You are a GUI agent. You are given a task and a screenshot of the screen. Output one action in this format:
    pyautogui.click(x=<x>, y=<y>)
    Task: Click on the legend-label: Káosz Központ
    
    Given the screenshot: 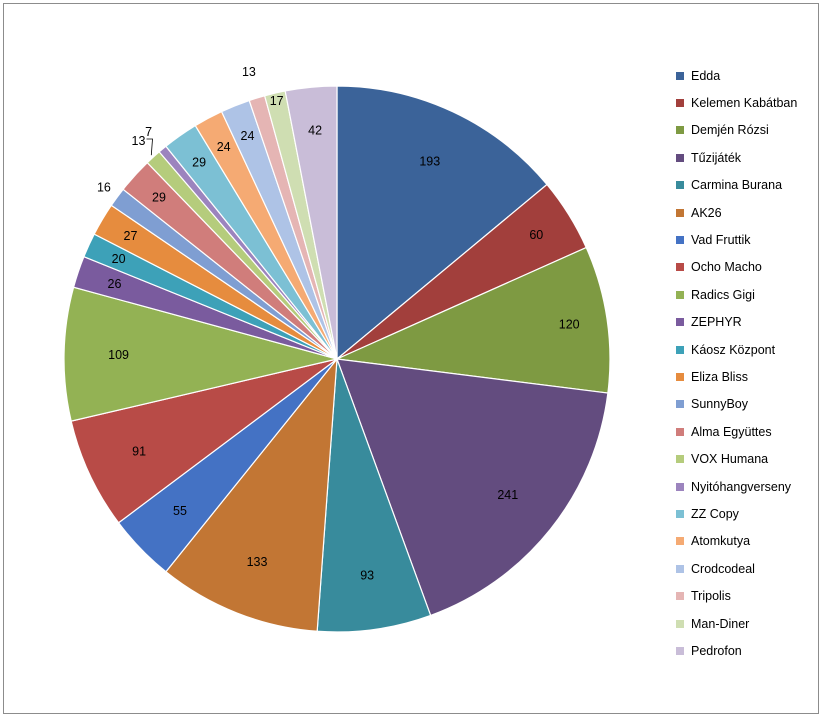 What is the action you would take?
    pyautogui.click(x=733, y=349)
    